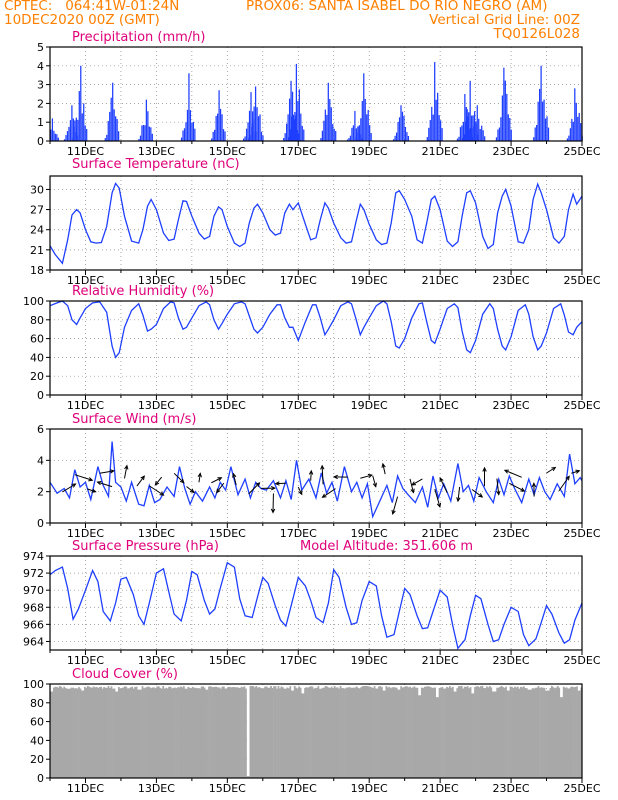 The height and width of the screenshot is (800, 618). I want to click on x-tick-label: 17DEC, so click(298, 533).